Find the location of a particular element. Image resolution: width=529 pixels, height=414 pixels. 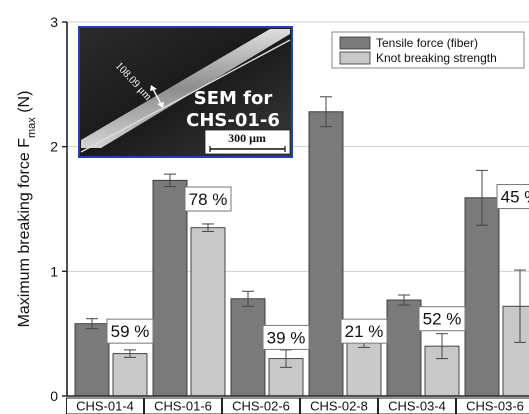

fiber-image is located at coordinates (185, 88).